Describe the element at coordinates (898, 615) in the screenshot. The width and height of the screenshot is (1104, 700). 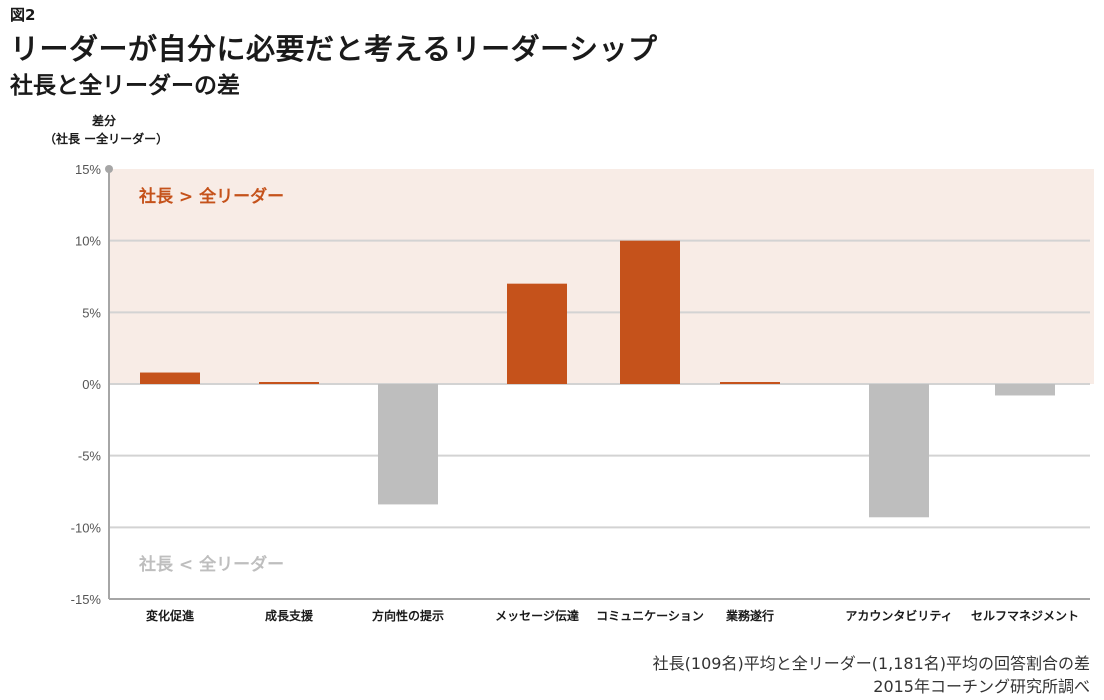
I see `x-tick-label: アカウンタビリティ` at that location.